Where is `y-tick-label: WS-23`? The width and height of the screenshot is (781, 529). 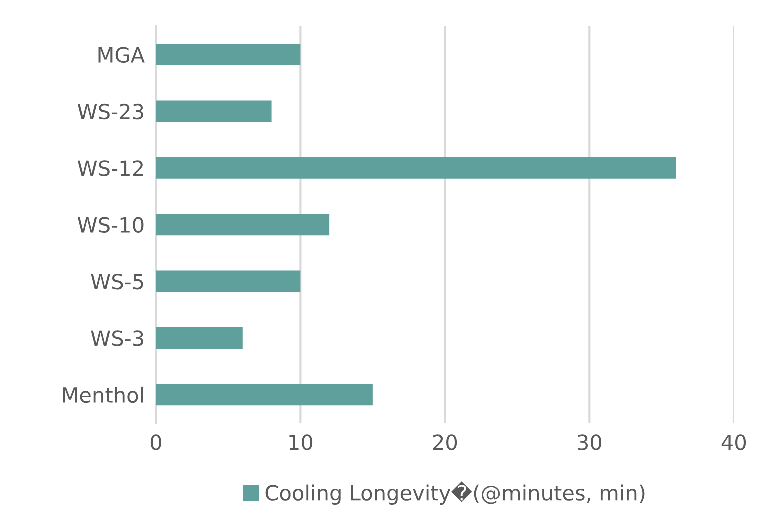 y-tick-label: WS-23 is located at coordinates (111, 112).